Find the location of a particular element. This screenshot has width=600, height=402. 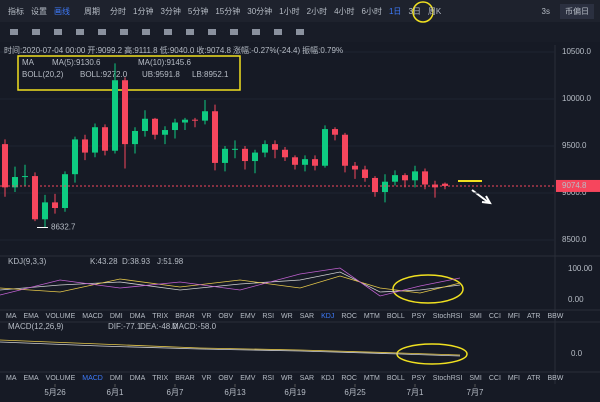

period-button: 1分钟 is located at coordinates (143, 11).